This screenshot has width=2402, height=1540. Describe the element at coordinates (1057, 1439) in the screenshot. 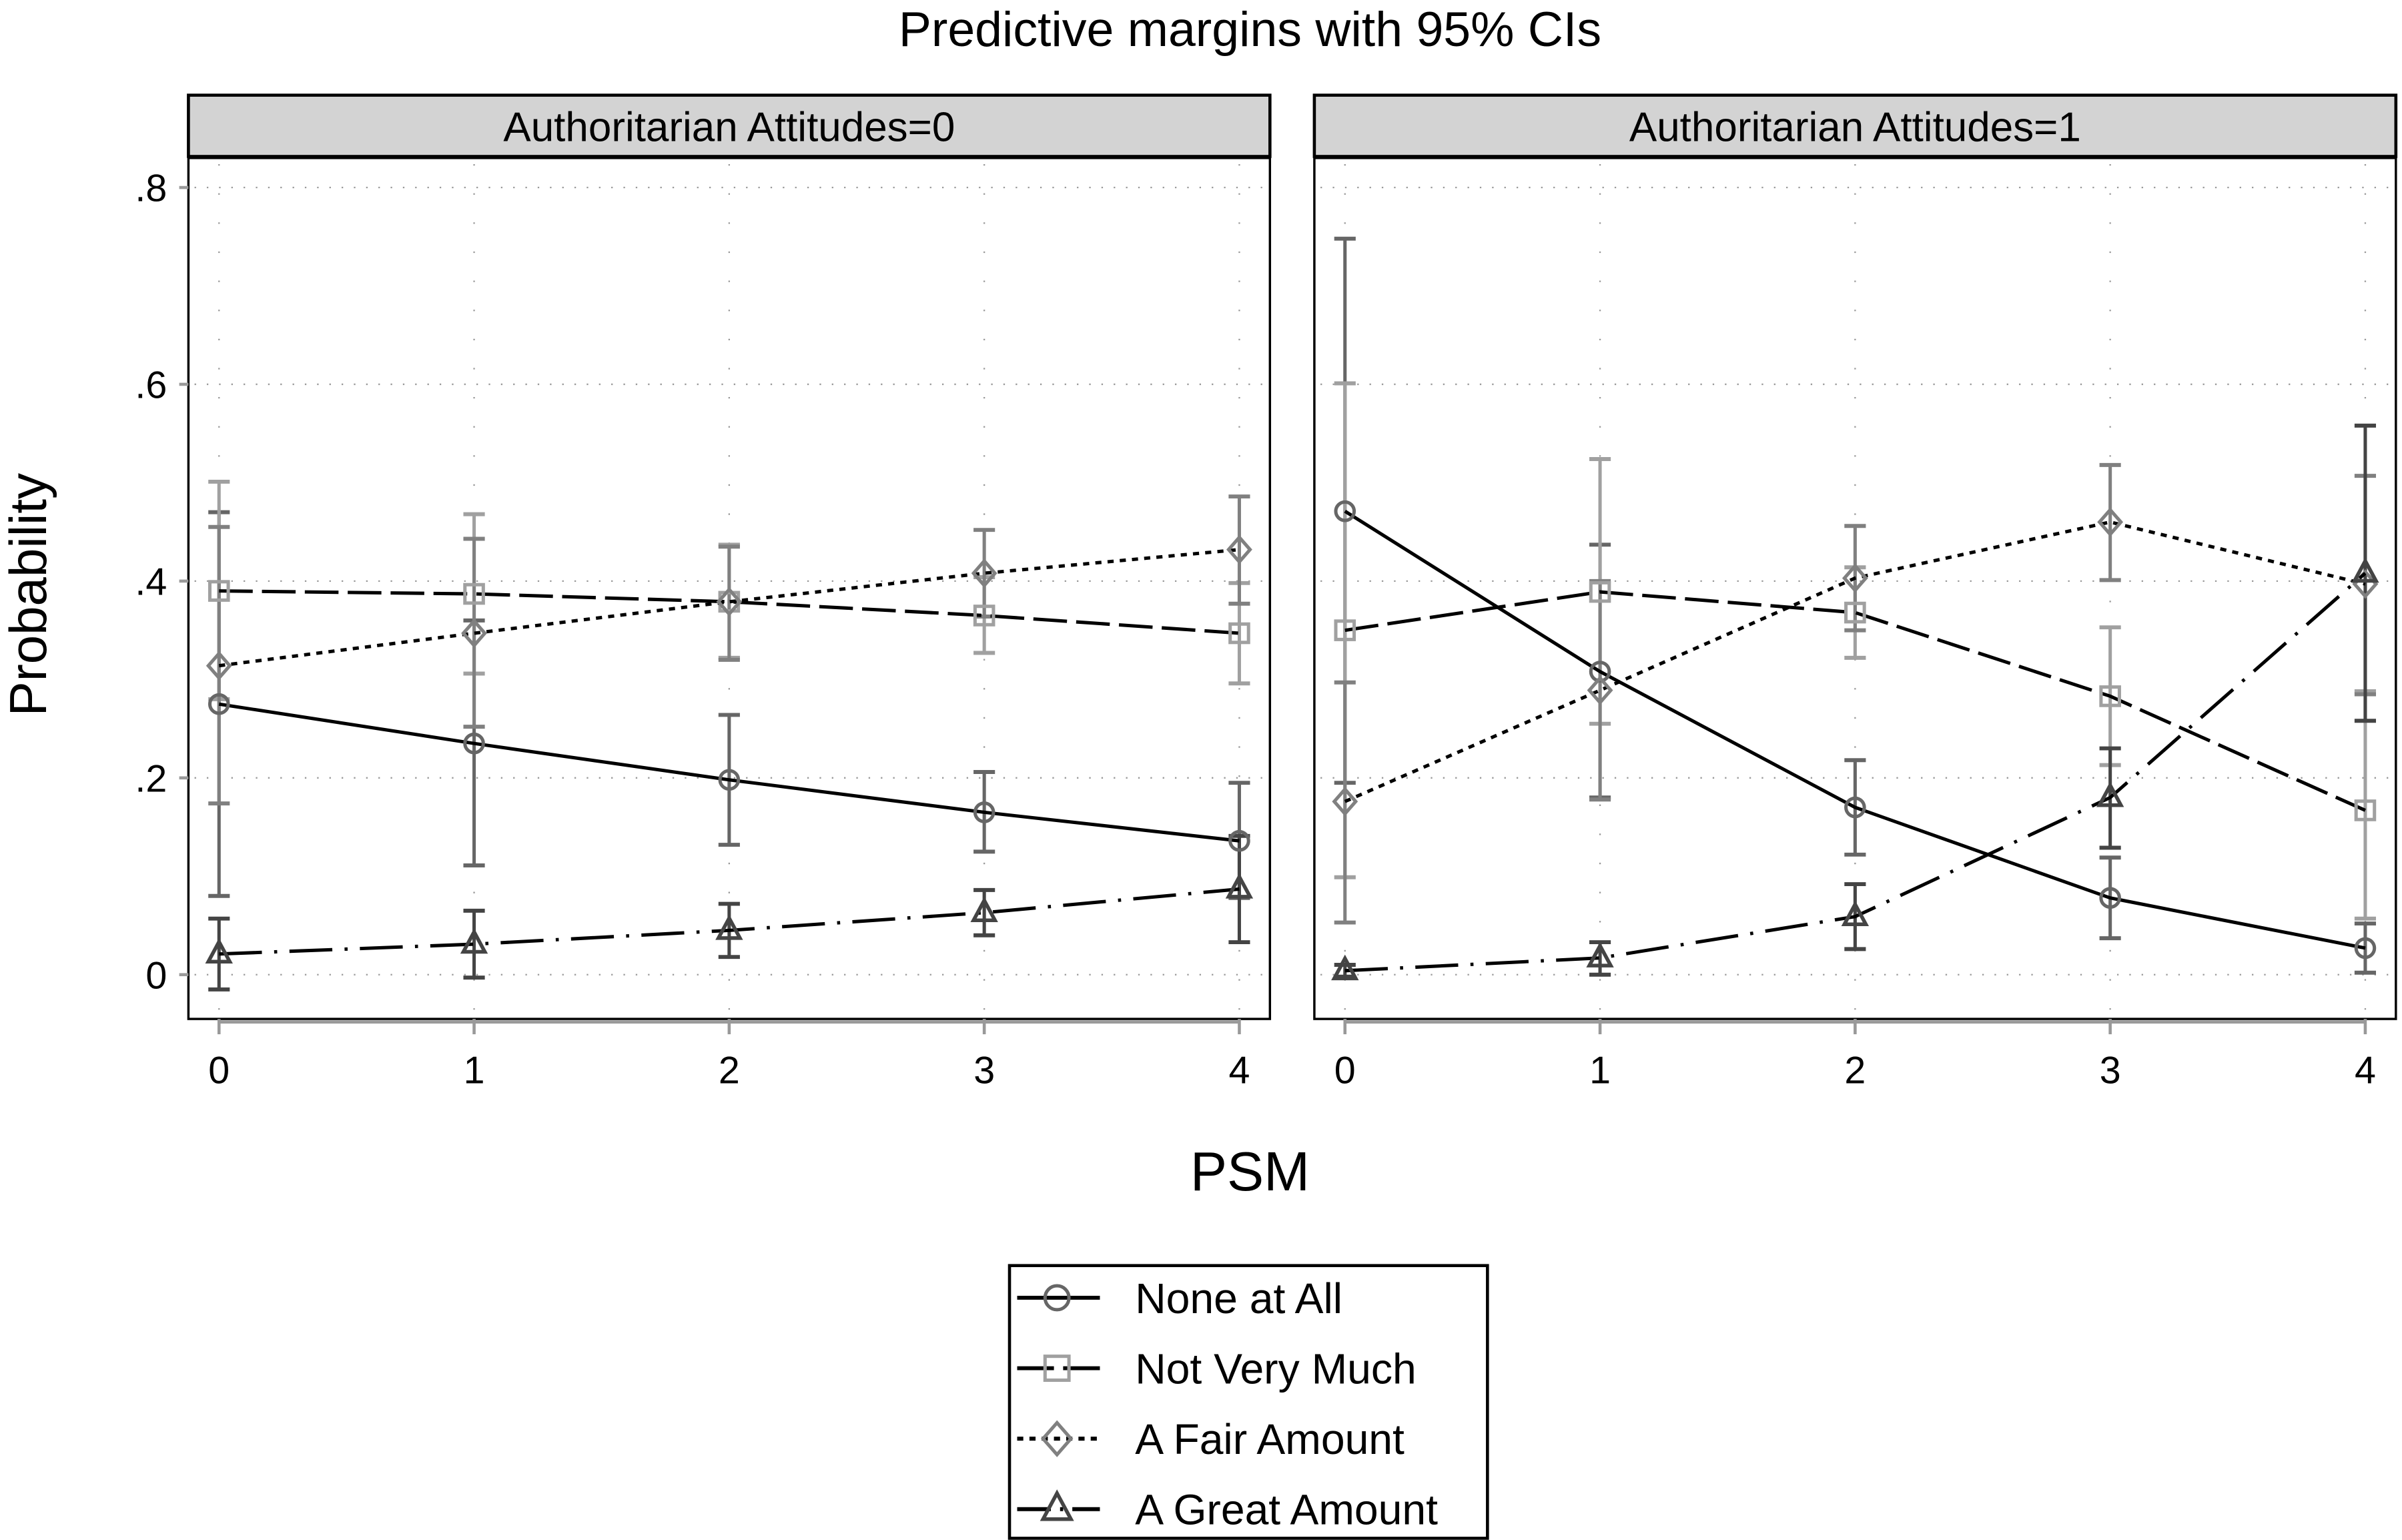

I see `legend-marker-a-fair-amount` at that location.